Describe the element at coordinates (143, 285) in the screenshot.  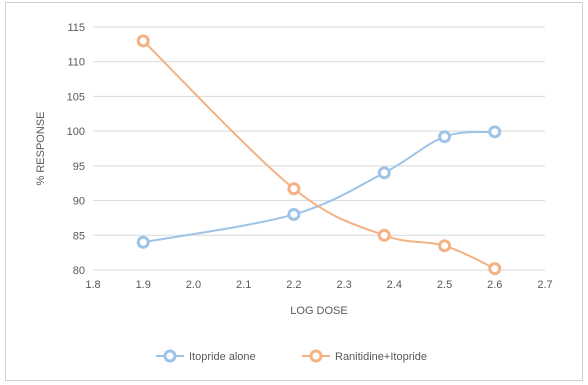
I see `x-tick-label: 1.9` at that location.